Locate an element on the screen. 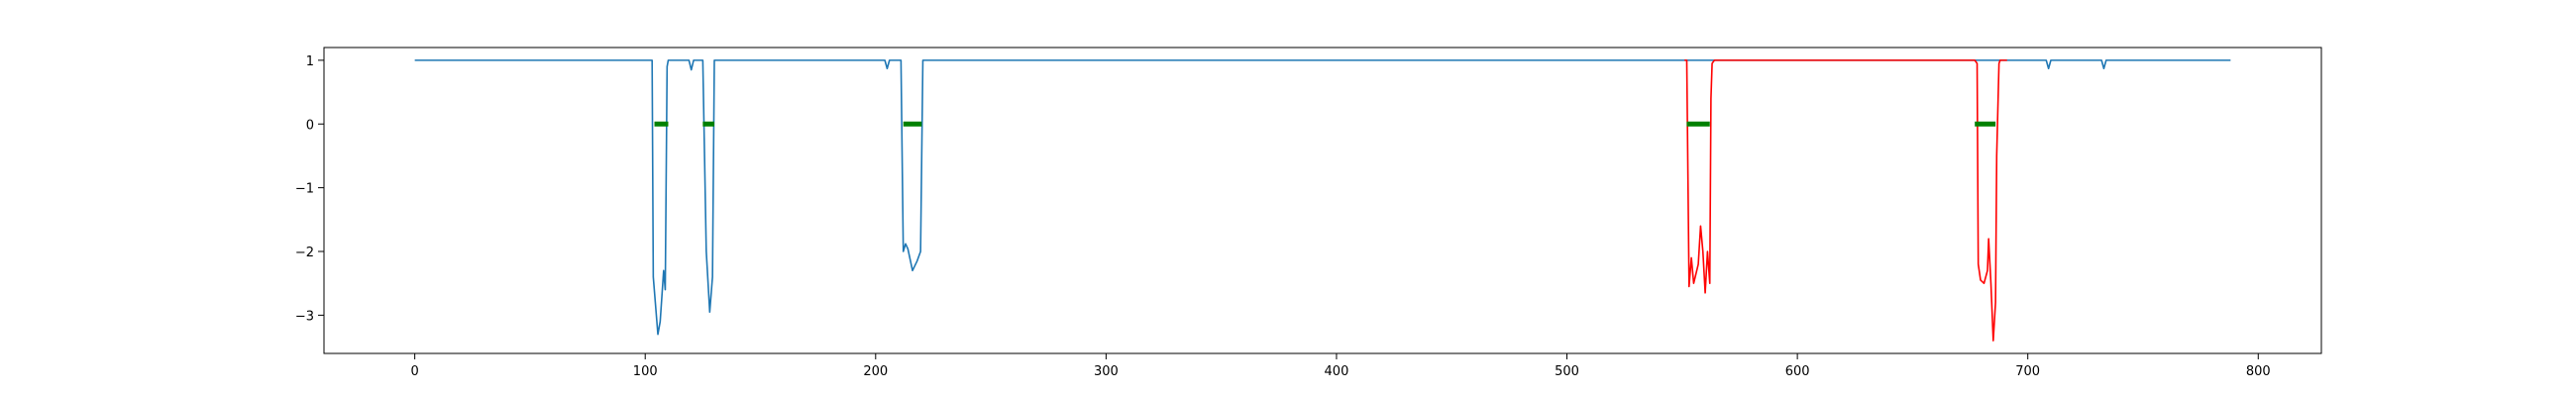  x-axis: 0 100 200 300 400 500 600 700 800 is located at coordinates (1340, 366).